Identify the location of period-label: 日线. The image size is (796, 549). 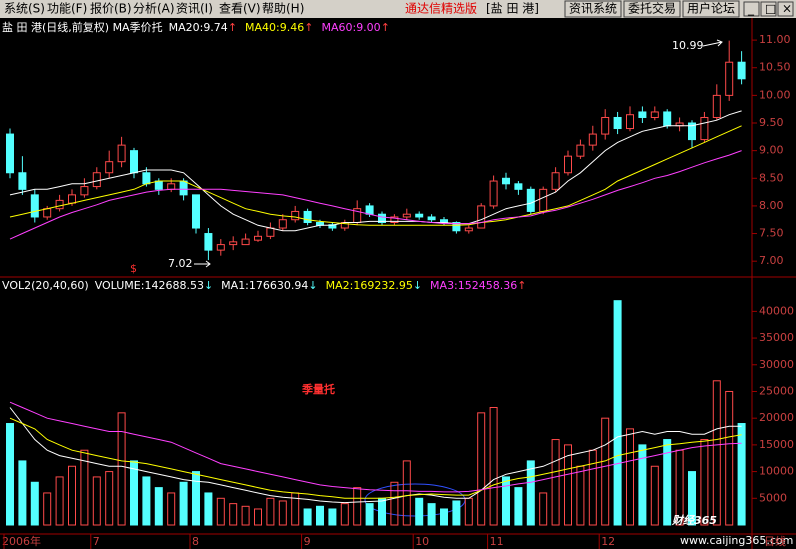
(775, 541).